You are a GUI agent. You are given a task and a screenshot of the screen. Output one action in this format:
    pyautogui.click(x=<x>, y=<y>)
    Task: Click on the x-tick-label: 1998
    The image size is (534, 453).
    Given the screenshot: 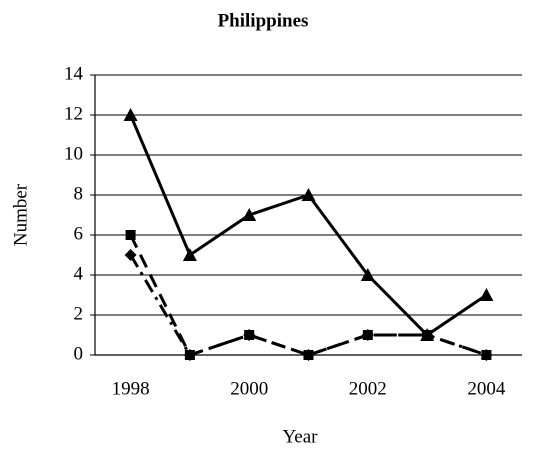 What is the action you would take?
    pyautogui.click(x=131, y=388)
    